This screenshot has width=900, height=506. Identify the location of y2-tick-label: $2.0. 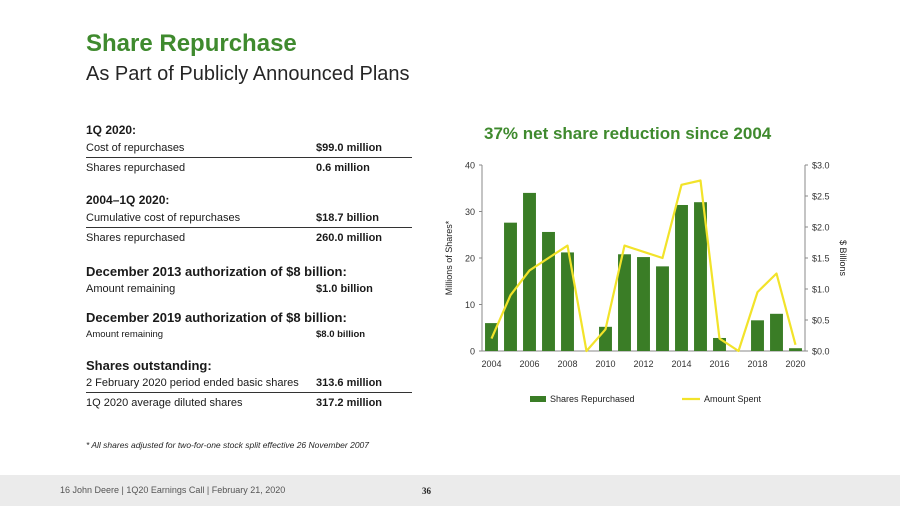
(821, 228).